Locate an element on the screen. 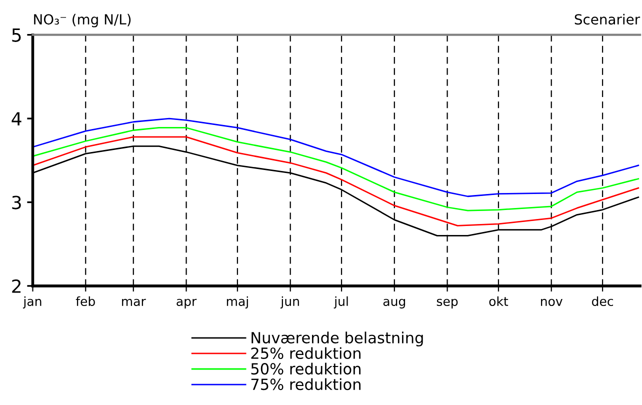  x-tick-label: feb is located at coordinates (85, 301).